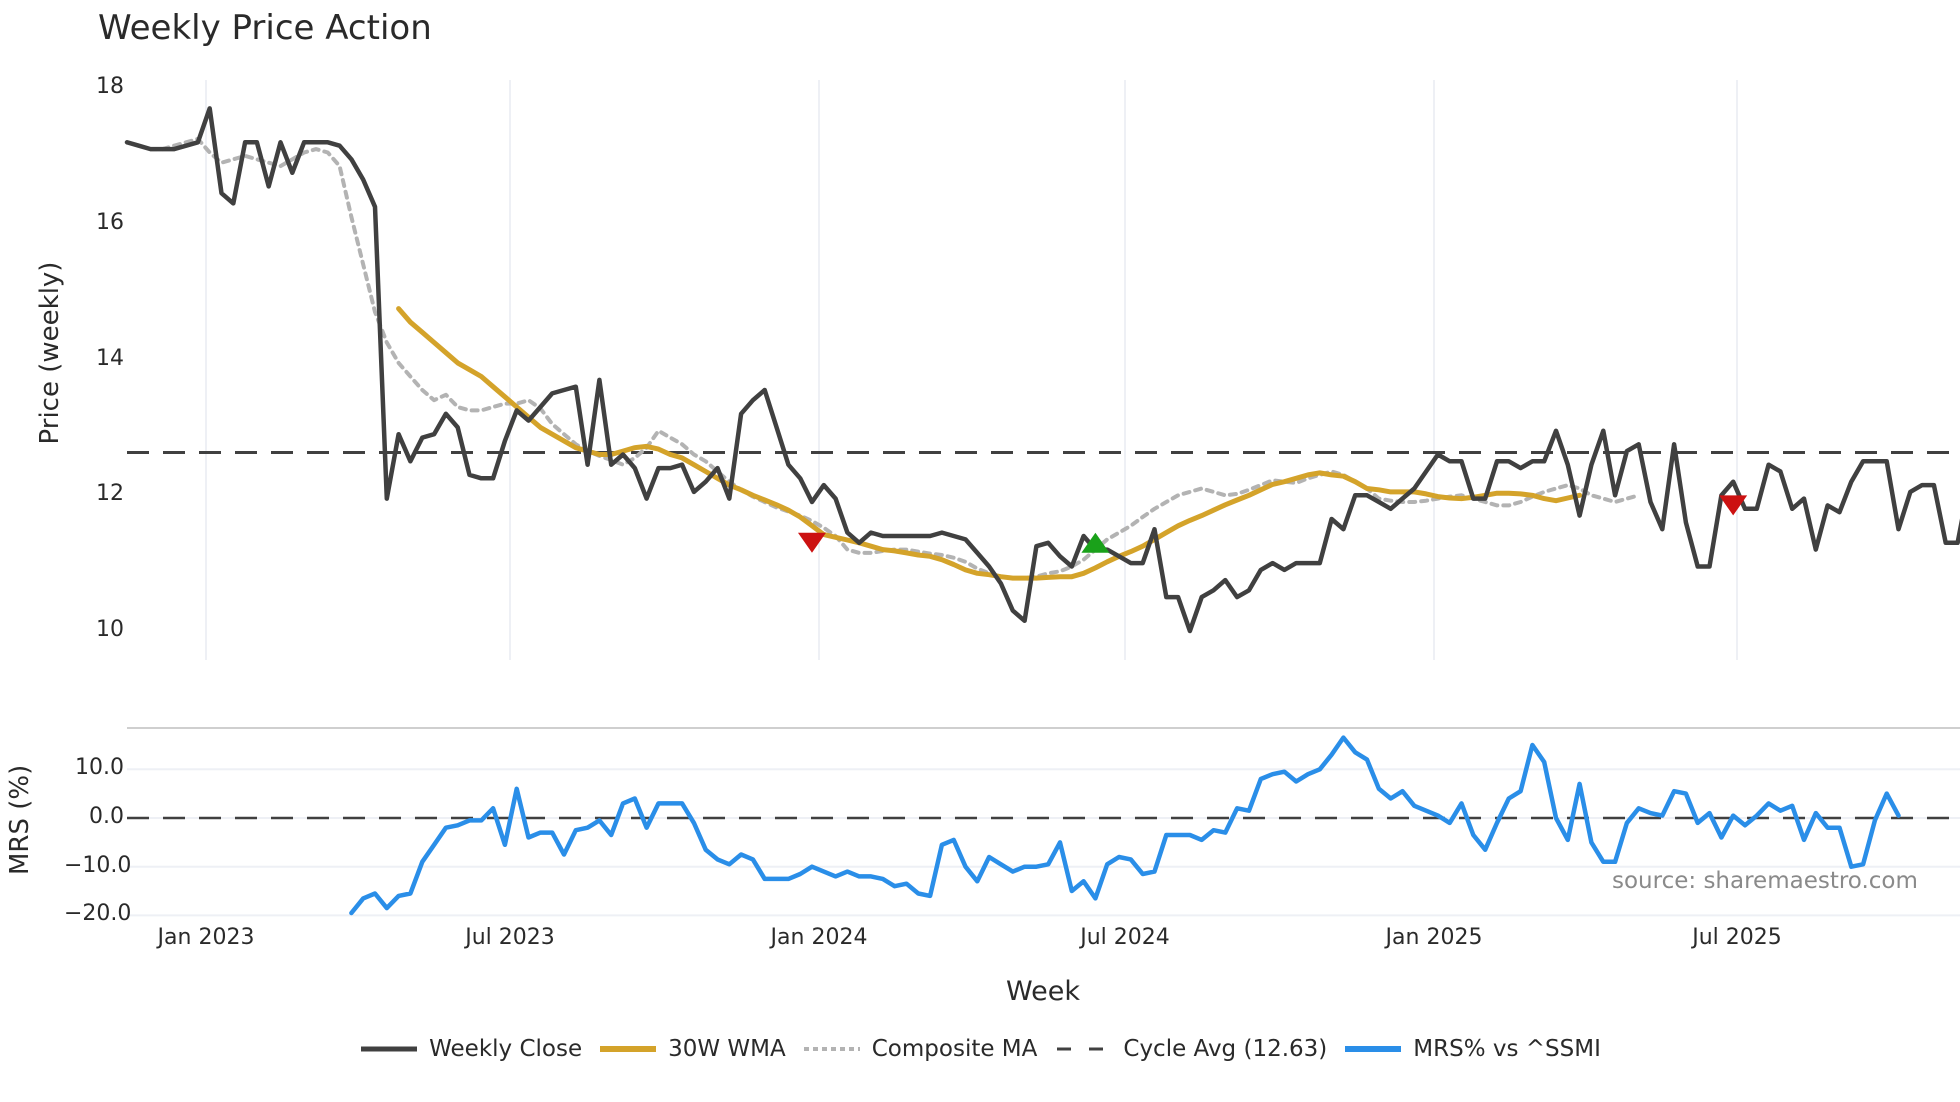 The width and height of the screenshot is (1960, 1102). What do you see at coordinates (1272, 524) in the screenshot?
I see `signal-markers` at bounding box center [1272, 524].